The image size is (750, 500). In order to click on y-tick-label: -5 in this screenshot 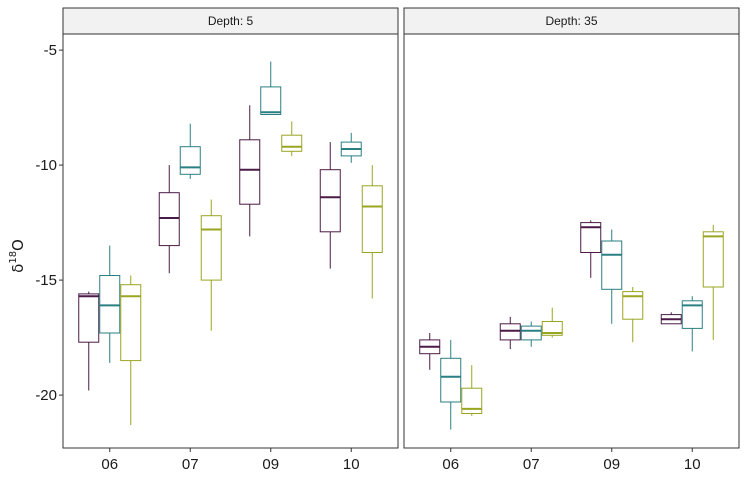, I will do `click(50, 50)`.